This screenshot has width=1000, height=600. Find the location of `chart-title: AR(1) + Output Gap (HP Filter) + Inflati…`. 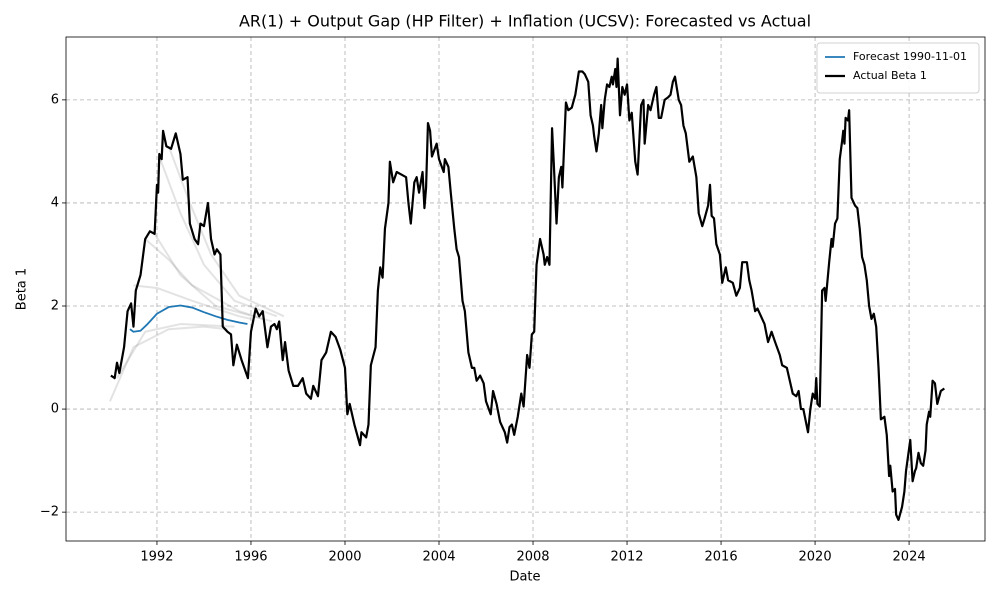

chart-title: AR(1) + Output Gap (HP Filter) + Inflati… is located at coordinates (525, 21).